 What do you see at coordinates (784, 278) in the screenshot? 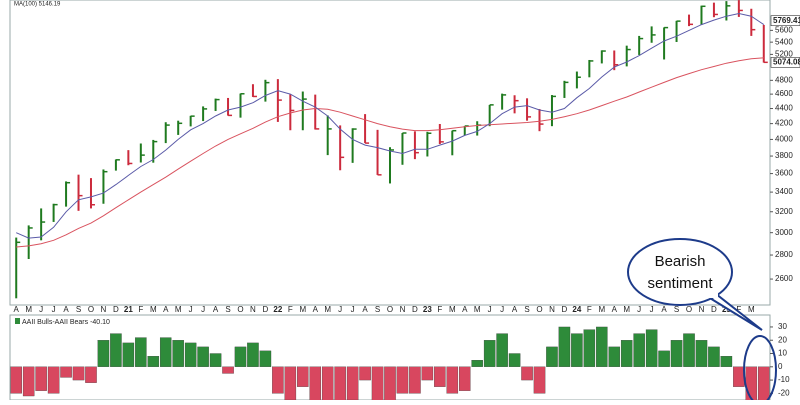
I see `y-tick-label: 2600` at bounding box center [784, 278].